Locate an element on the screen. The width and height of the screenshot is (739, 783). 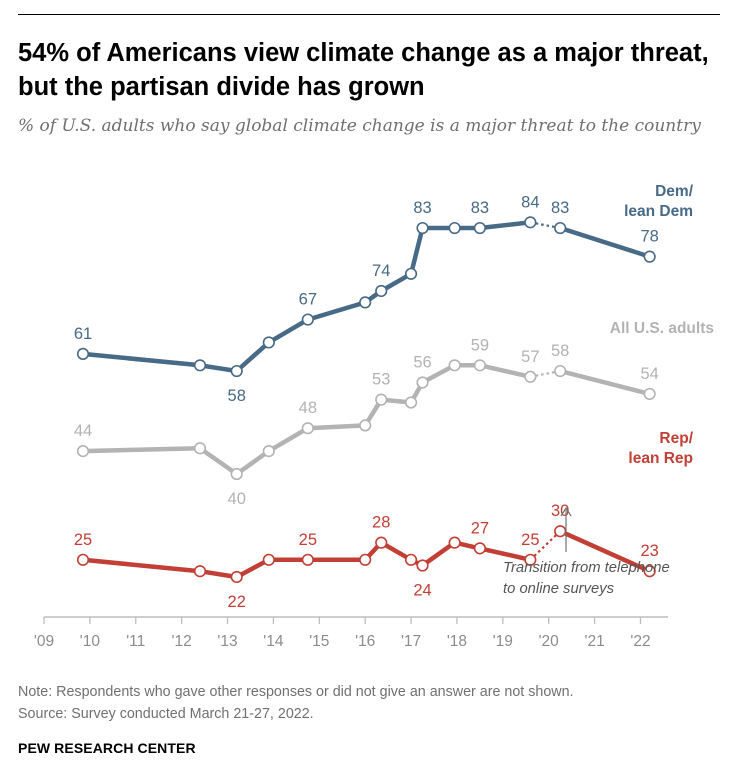
brand-name: PEW RESEARCH CENTER is located at coordinates (107, 748).